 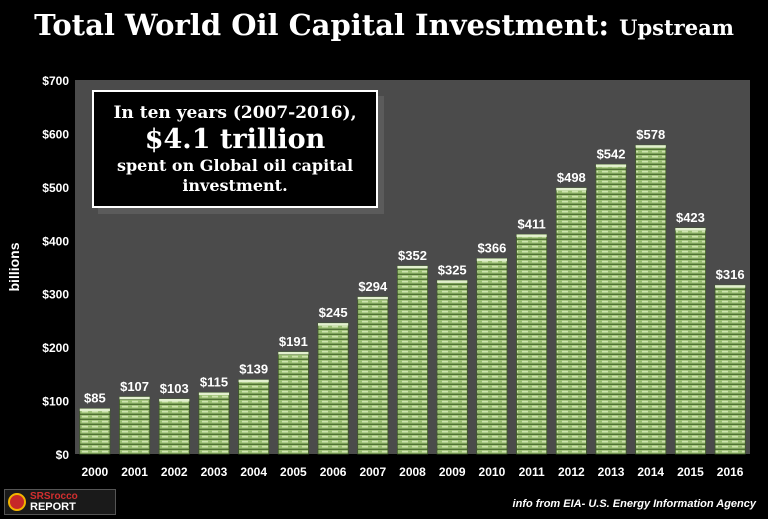 I want to click on bar-2001, so click(x=135, y=425).